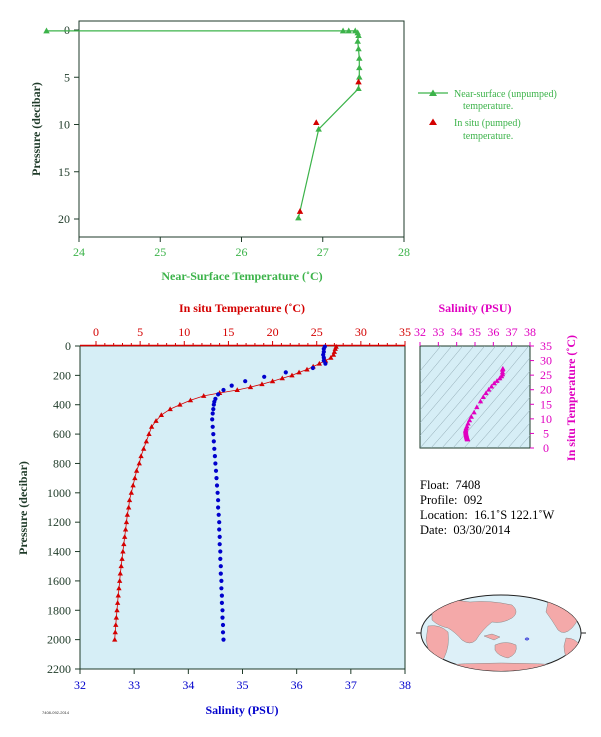  What do you see at coordinates (482, 530) in the screenshot?
I see `date-value: 03/30/2014` at bounding box center [482, 530].